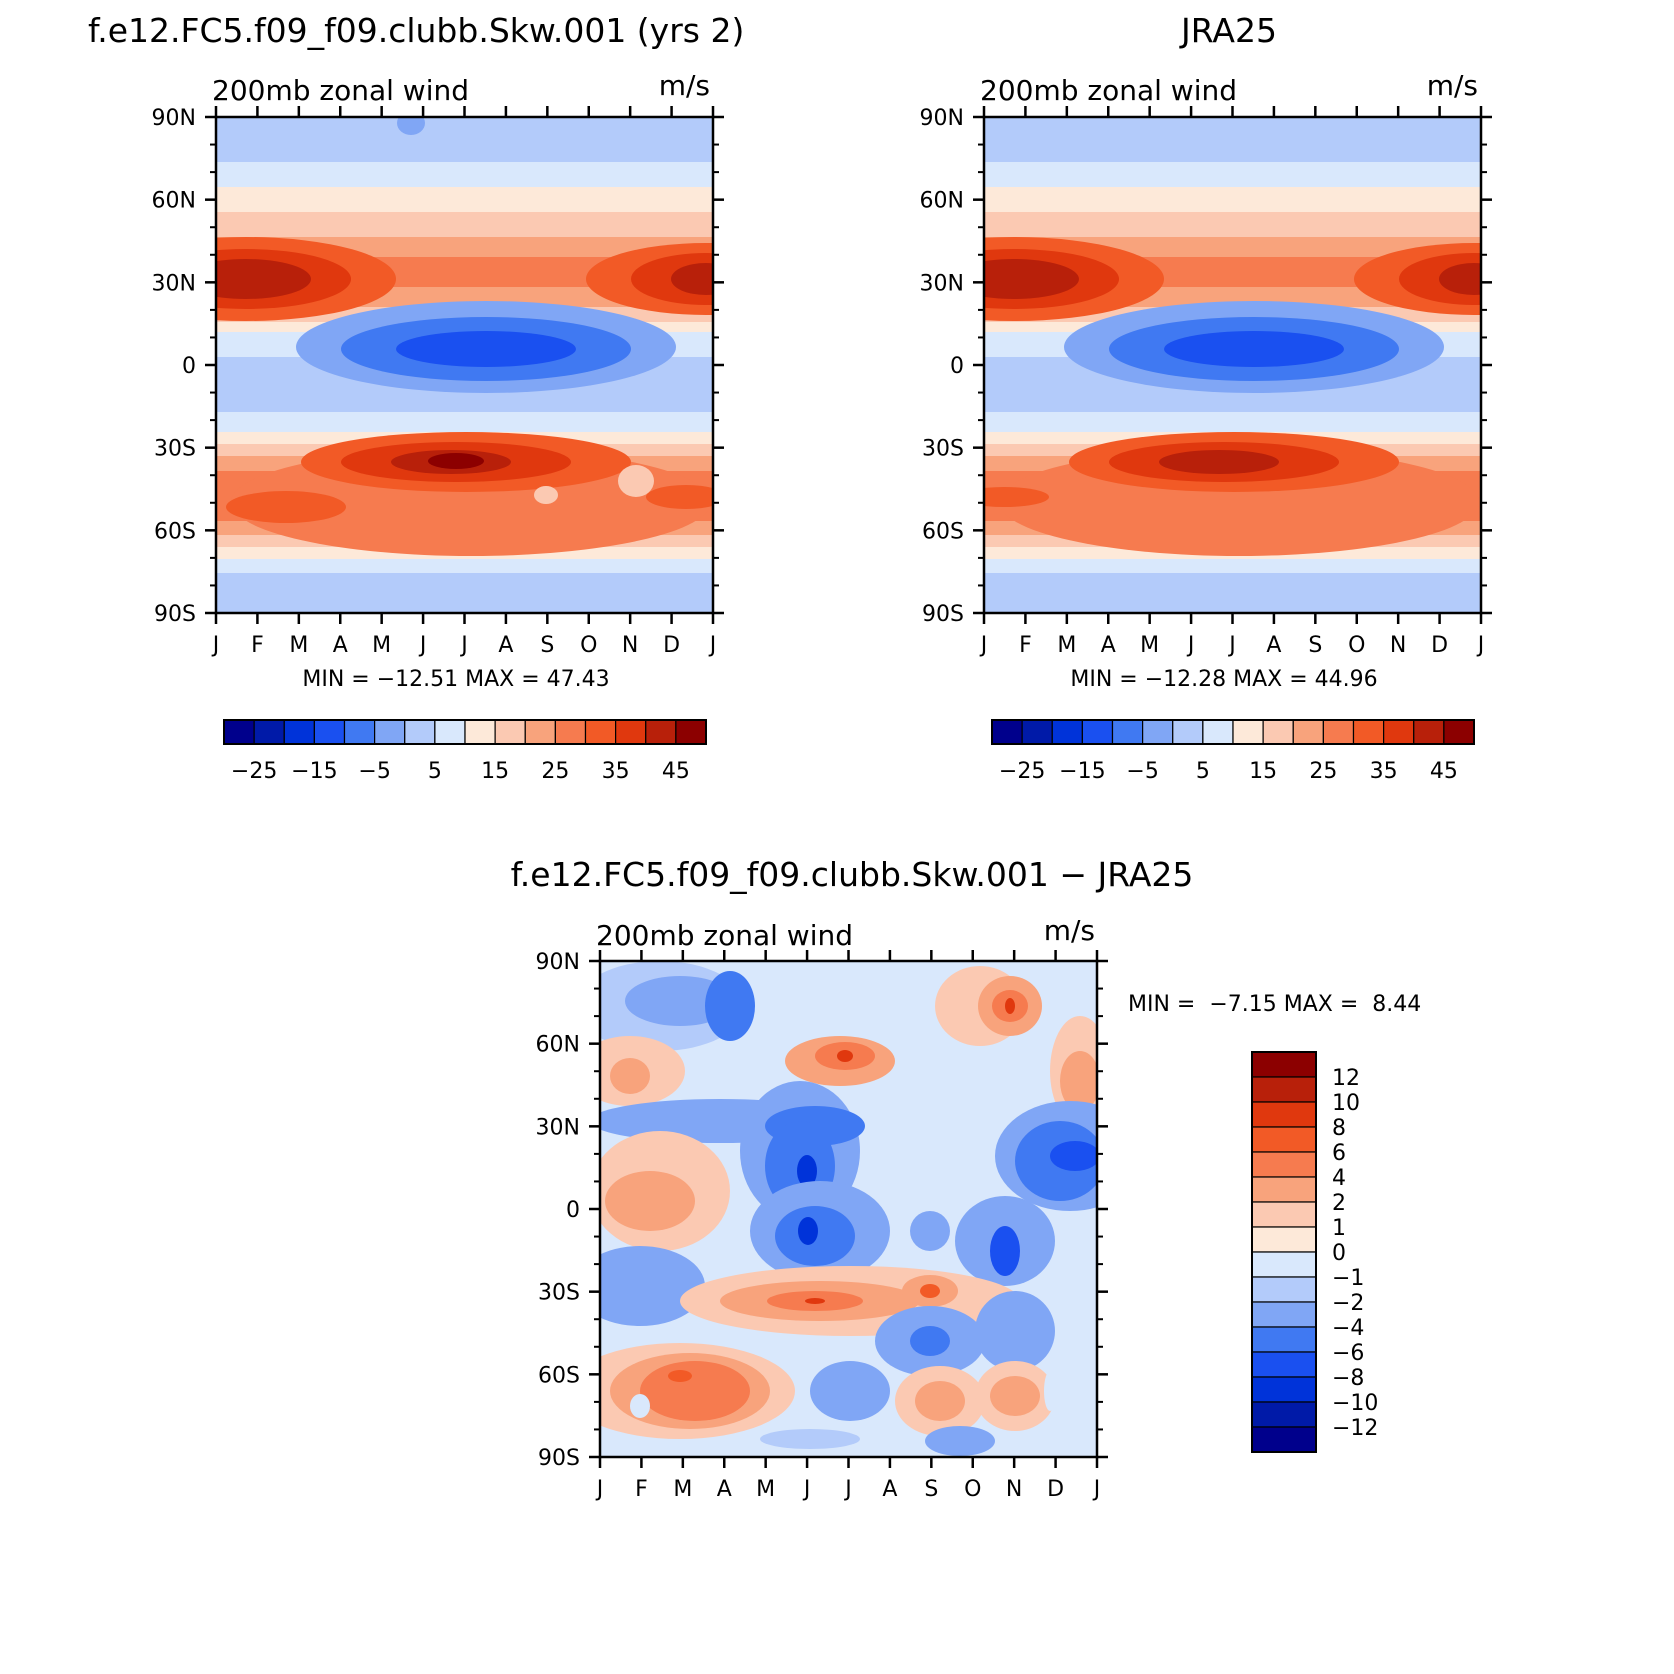 This screenshot has width=1674, height=1674. What do you see at coordinates (340, 645) in the screenshot?
I see `x-tick-label: A` at bounding box center [340, 645].